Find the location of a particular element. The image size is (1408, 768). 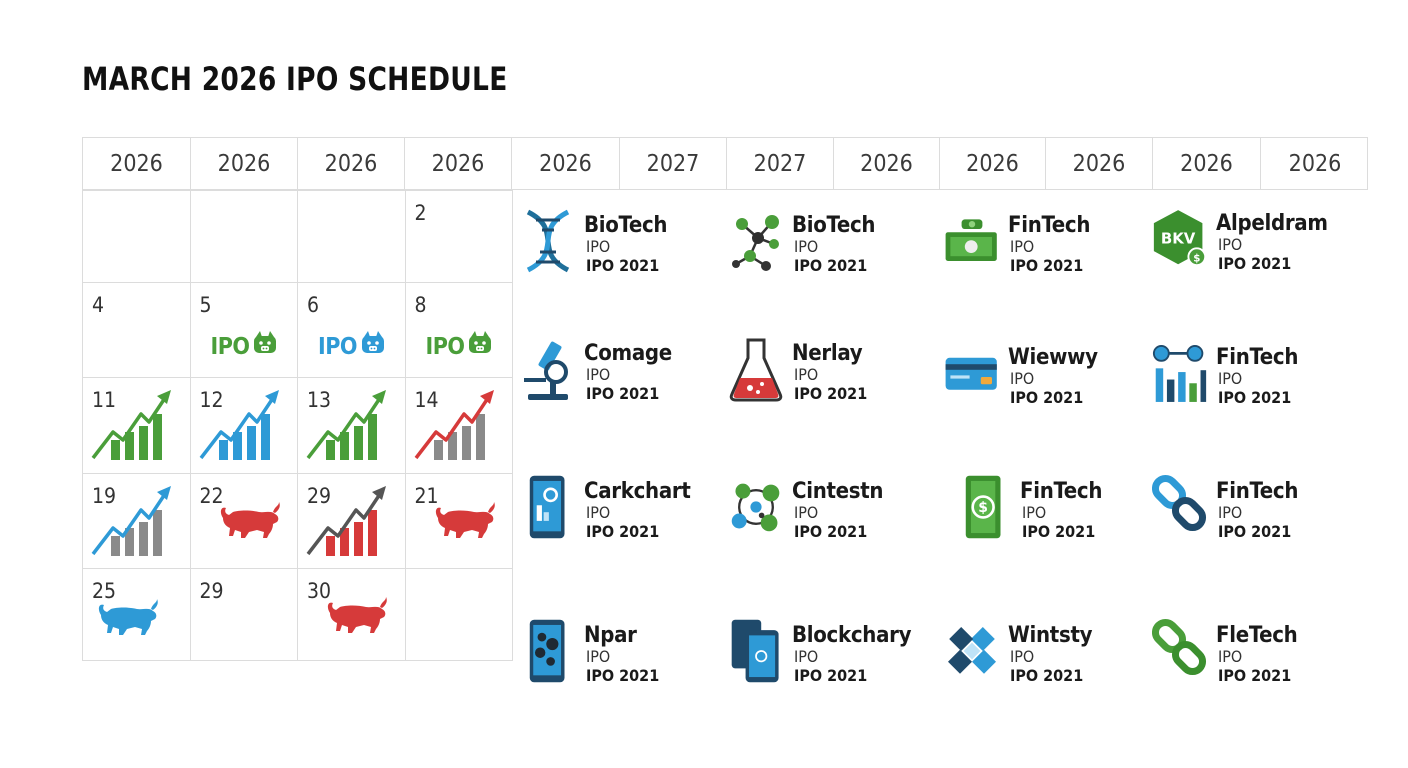

company-name: Carkchart is located at coordinates (637, 491).